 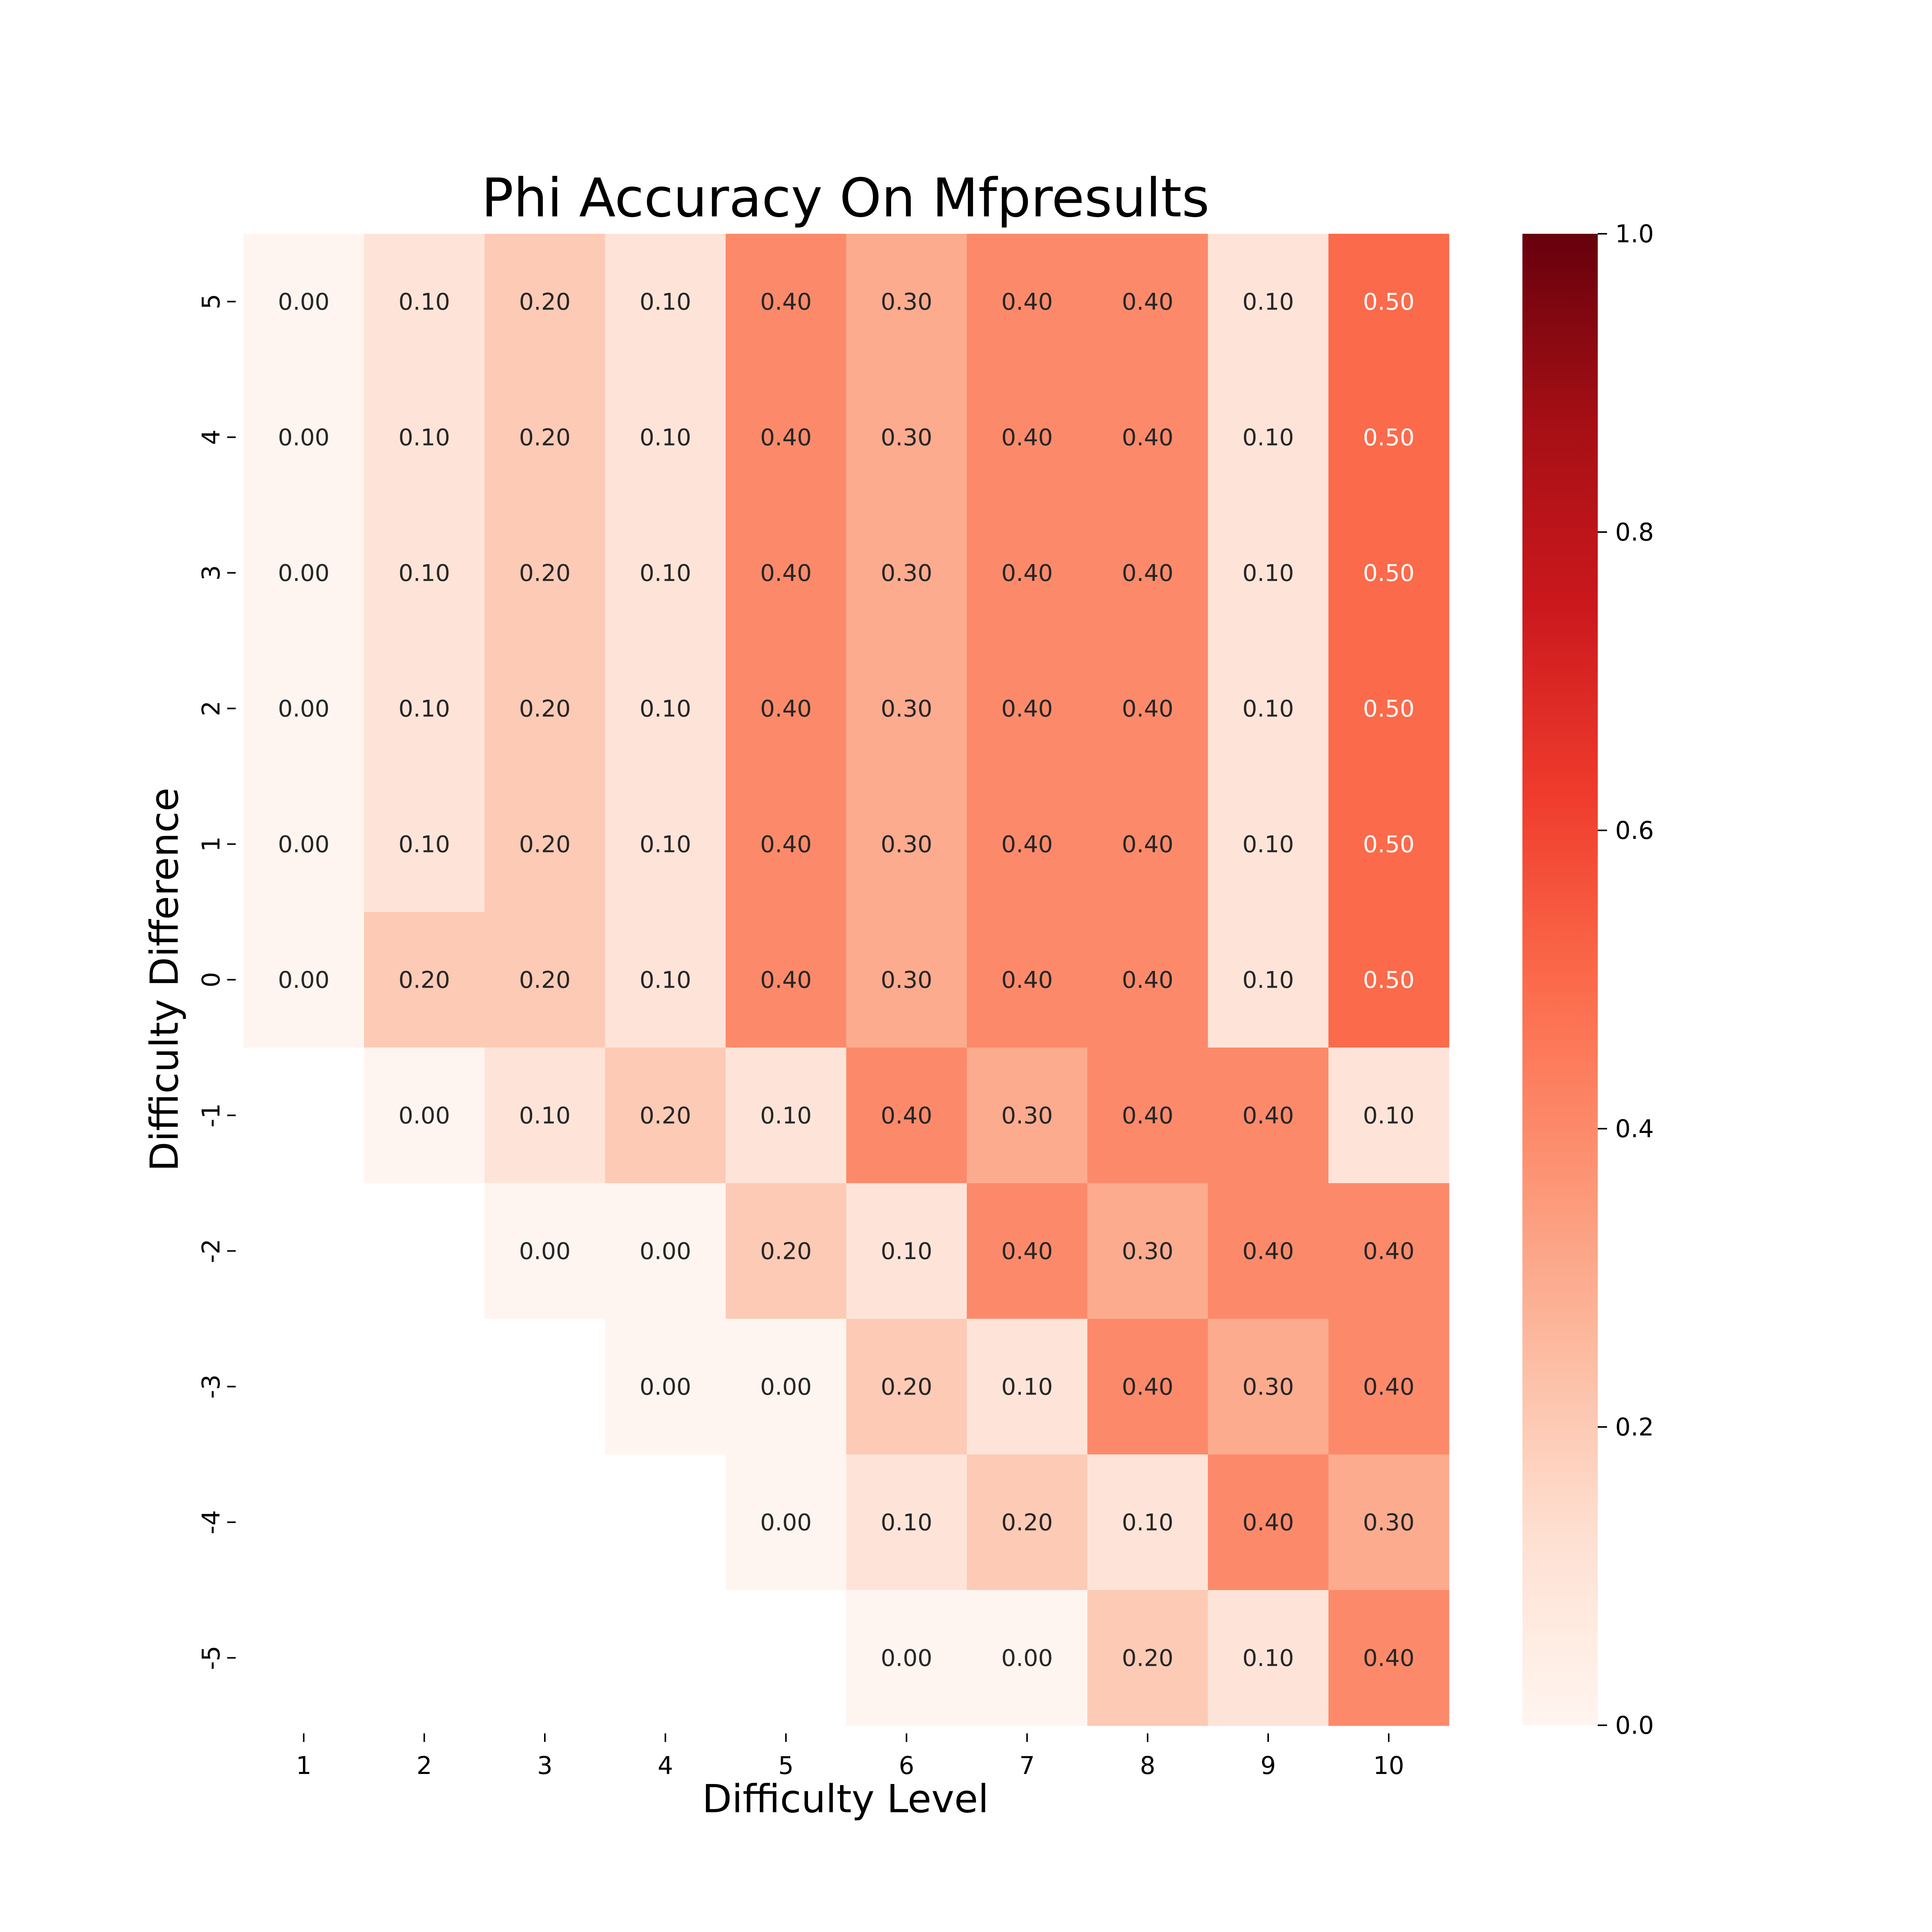 I want to click on y-axis-ticks: 5 4 3 2 1 0 -1 -2 -3 -4 -5, so click(x=216, y=982).